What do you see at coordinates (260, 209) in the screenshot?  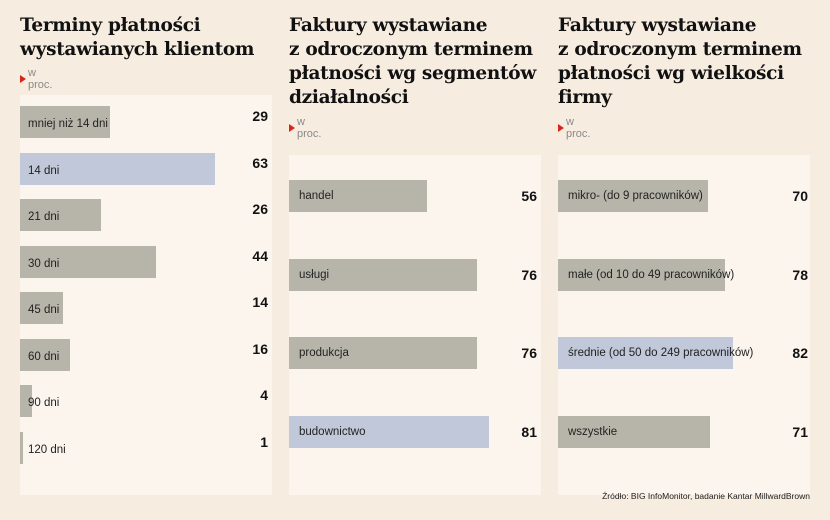 I see `data-label: 26` at bounding box center [260, 209].